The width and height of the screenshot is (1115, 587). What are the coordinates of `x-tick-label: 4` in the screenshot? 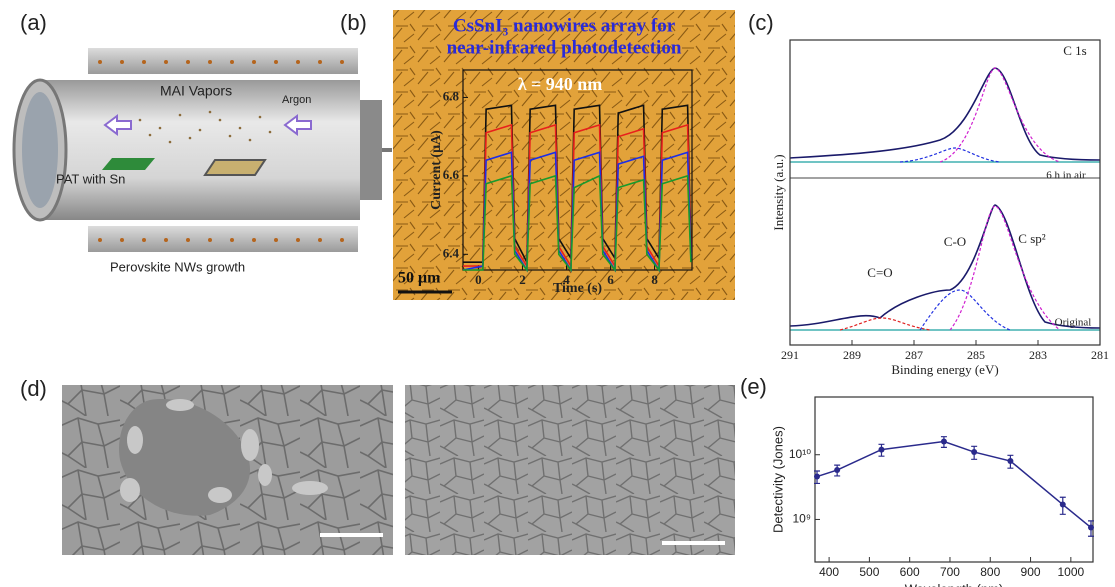 It's located at (566, 279).